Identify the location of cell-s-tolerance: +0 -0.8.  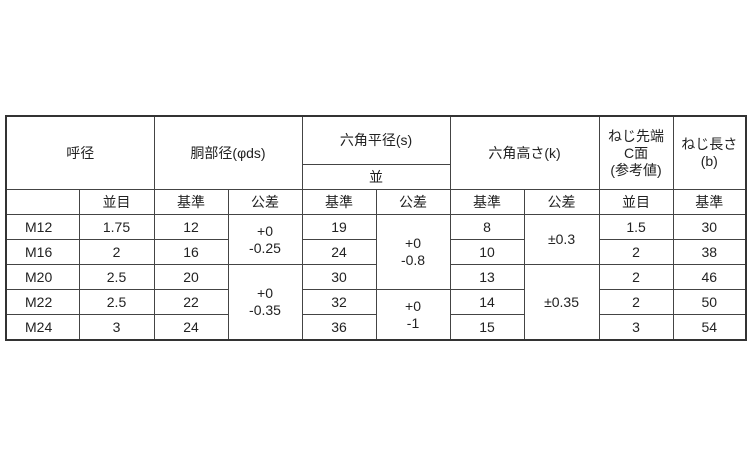
(413, 252).